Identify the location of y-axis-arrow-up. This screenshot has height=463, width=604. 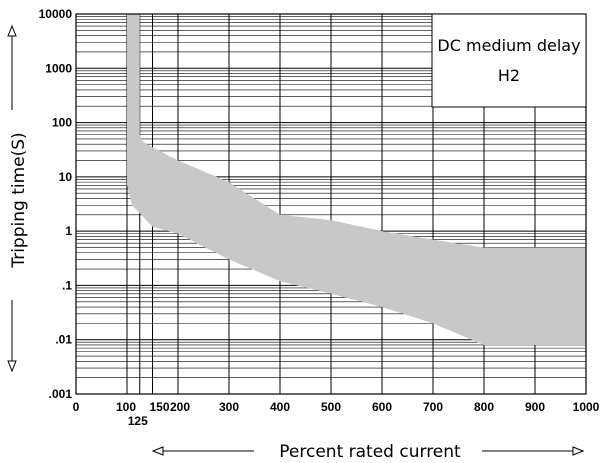
(12, 67).